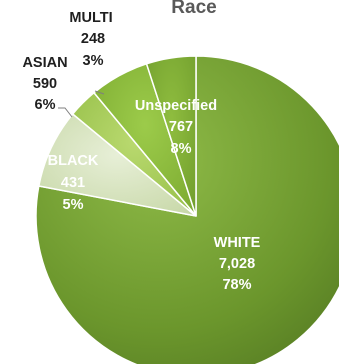  Describe the element at coordinates (93, 39) in the screenshot. I see `multi-label-value: 248` at that location.